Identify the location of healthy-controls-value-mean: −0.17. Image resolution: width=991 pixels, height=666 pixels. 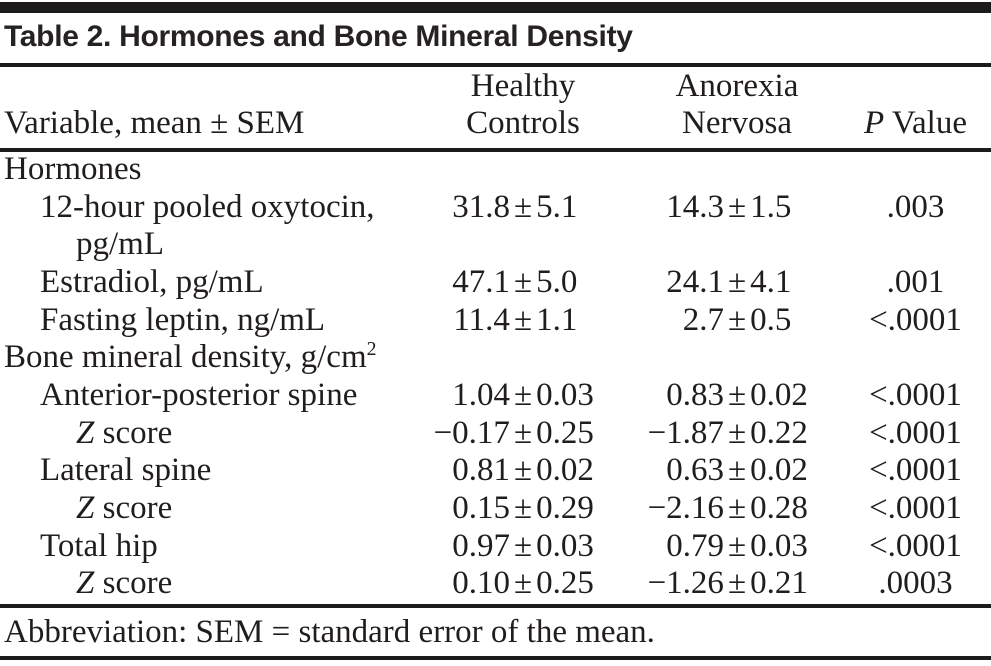
(471, 432).